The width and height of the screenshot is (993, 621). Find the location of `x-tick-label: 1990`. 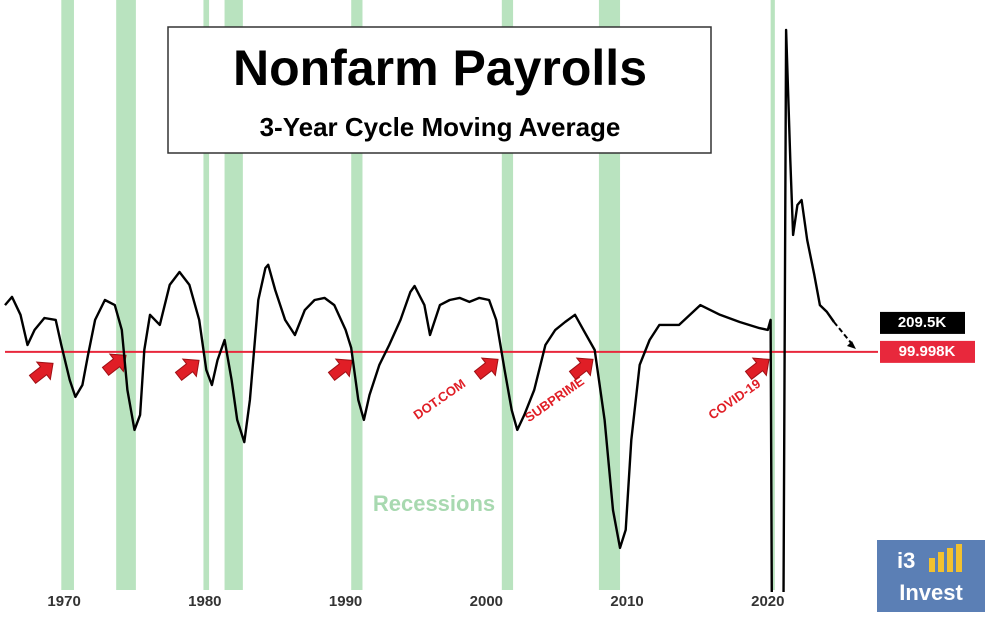

x-tick-label: 1990 is located at coordinates (345, 601).